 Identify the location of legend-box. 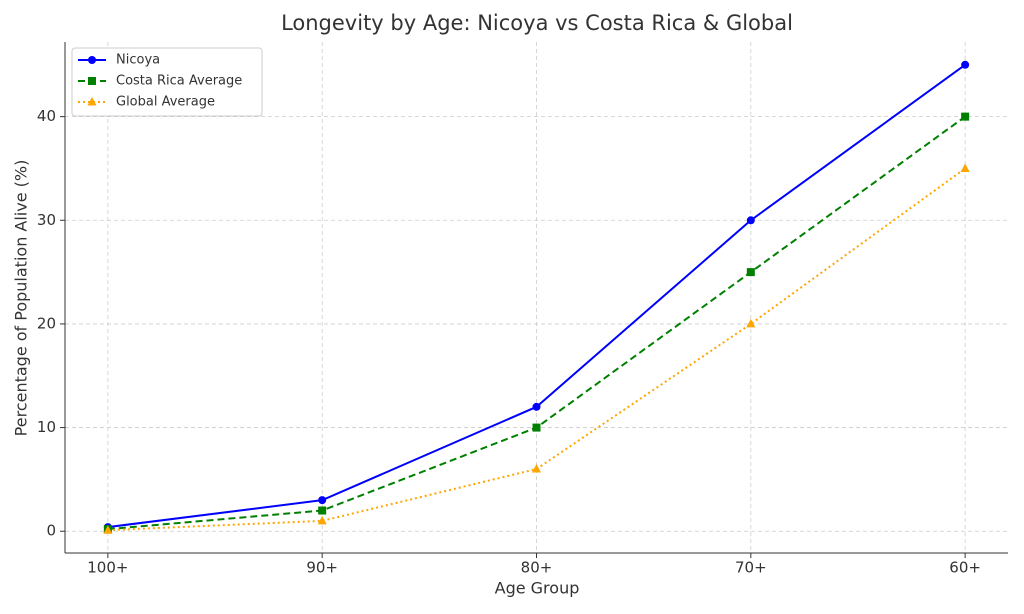
(167, 82).